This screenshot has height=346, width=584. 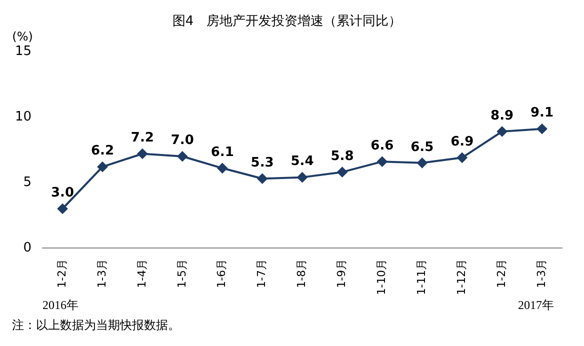 I want to click on data-label: 6.1, so click(x=222, y=152).